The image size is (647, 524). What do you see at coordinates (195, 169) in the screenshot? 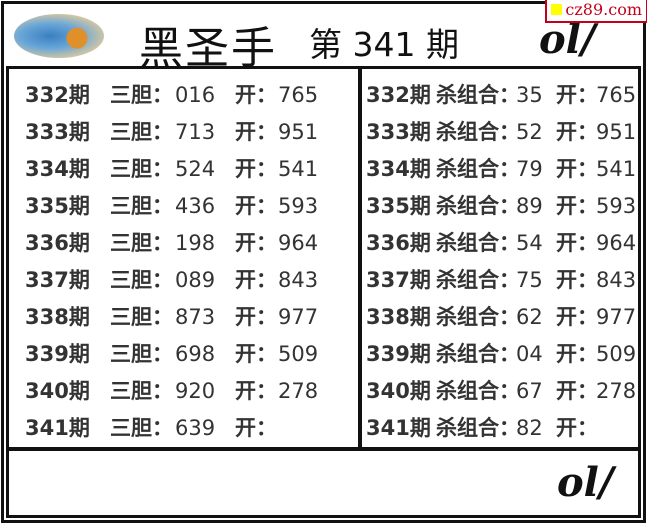
I see `value: 524` at bounding box center [195, 169].